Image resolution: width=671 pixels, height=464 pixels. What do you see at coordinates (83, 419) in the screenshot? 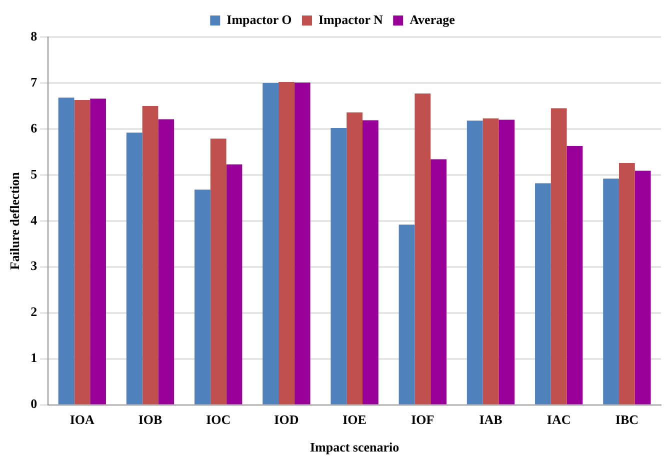
I see `x-tick-label: IOA` at bounding box center [83, 419].